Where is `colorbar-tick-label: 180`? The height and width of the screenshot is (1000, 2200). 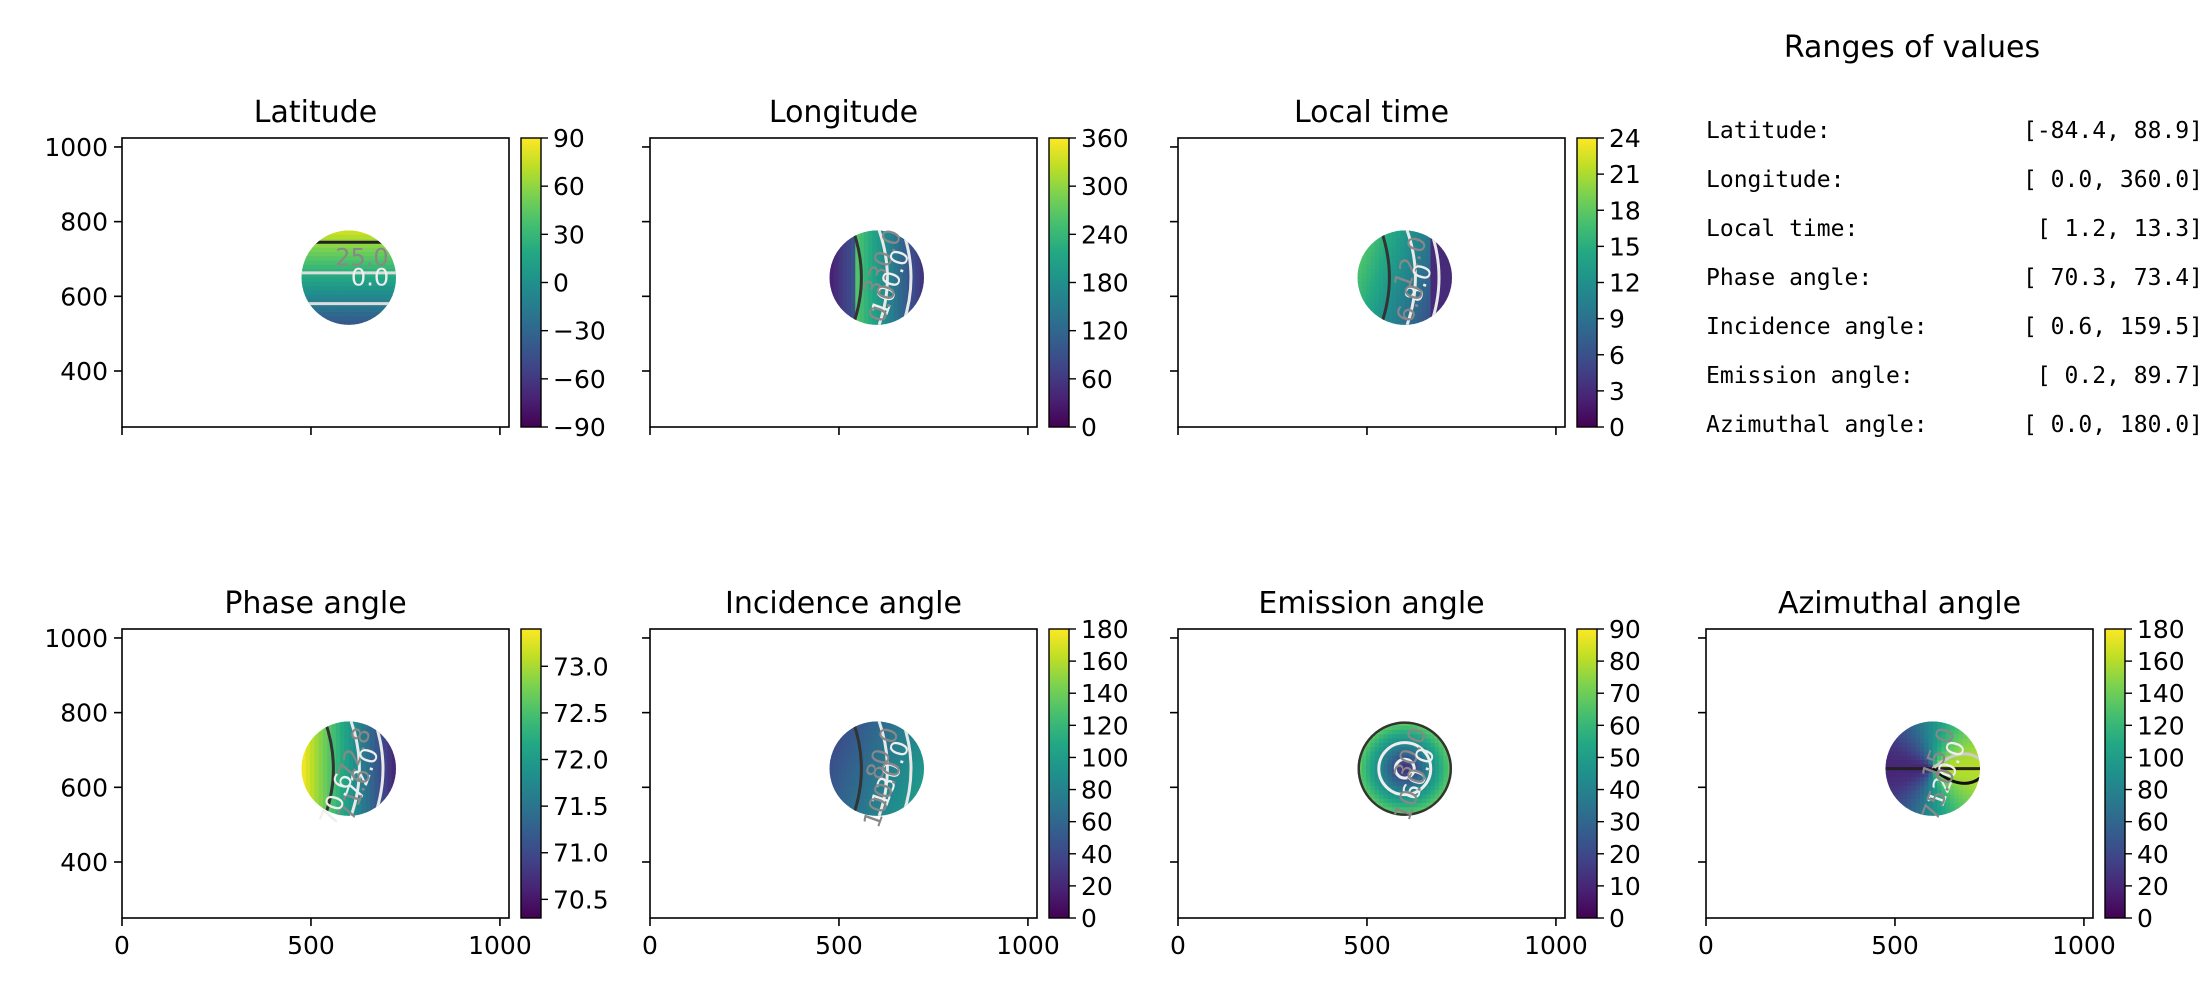 colorbar-tick-label: 180 is located at coordinates (2161, 629).